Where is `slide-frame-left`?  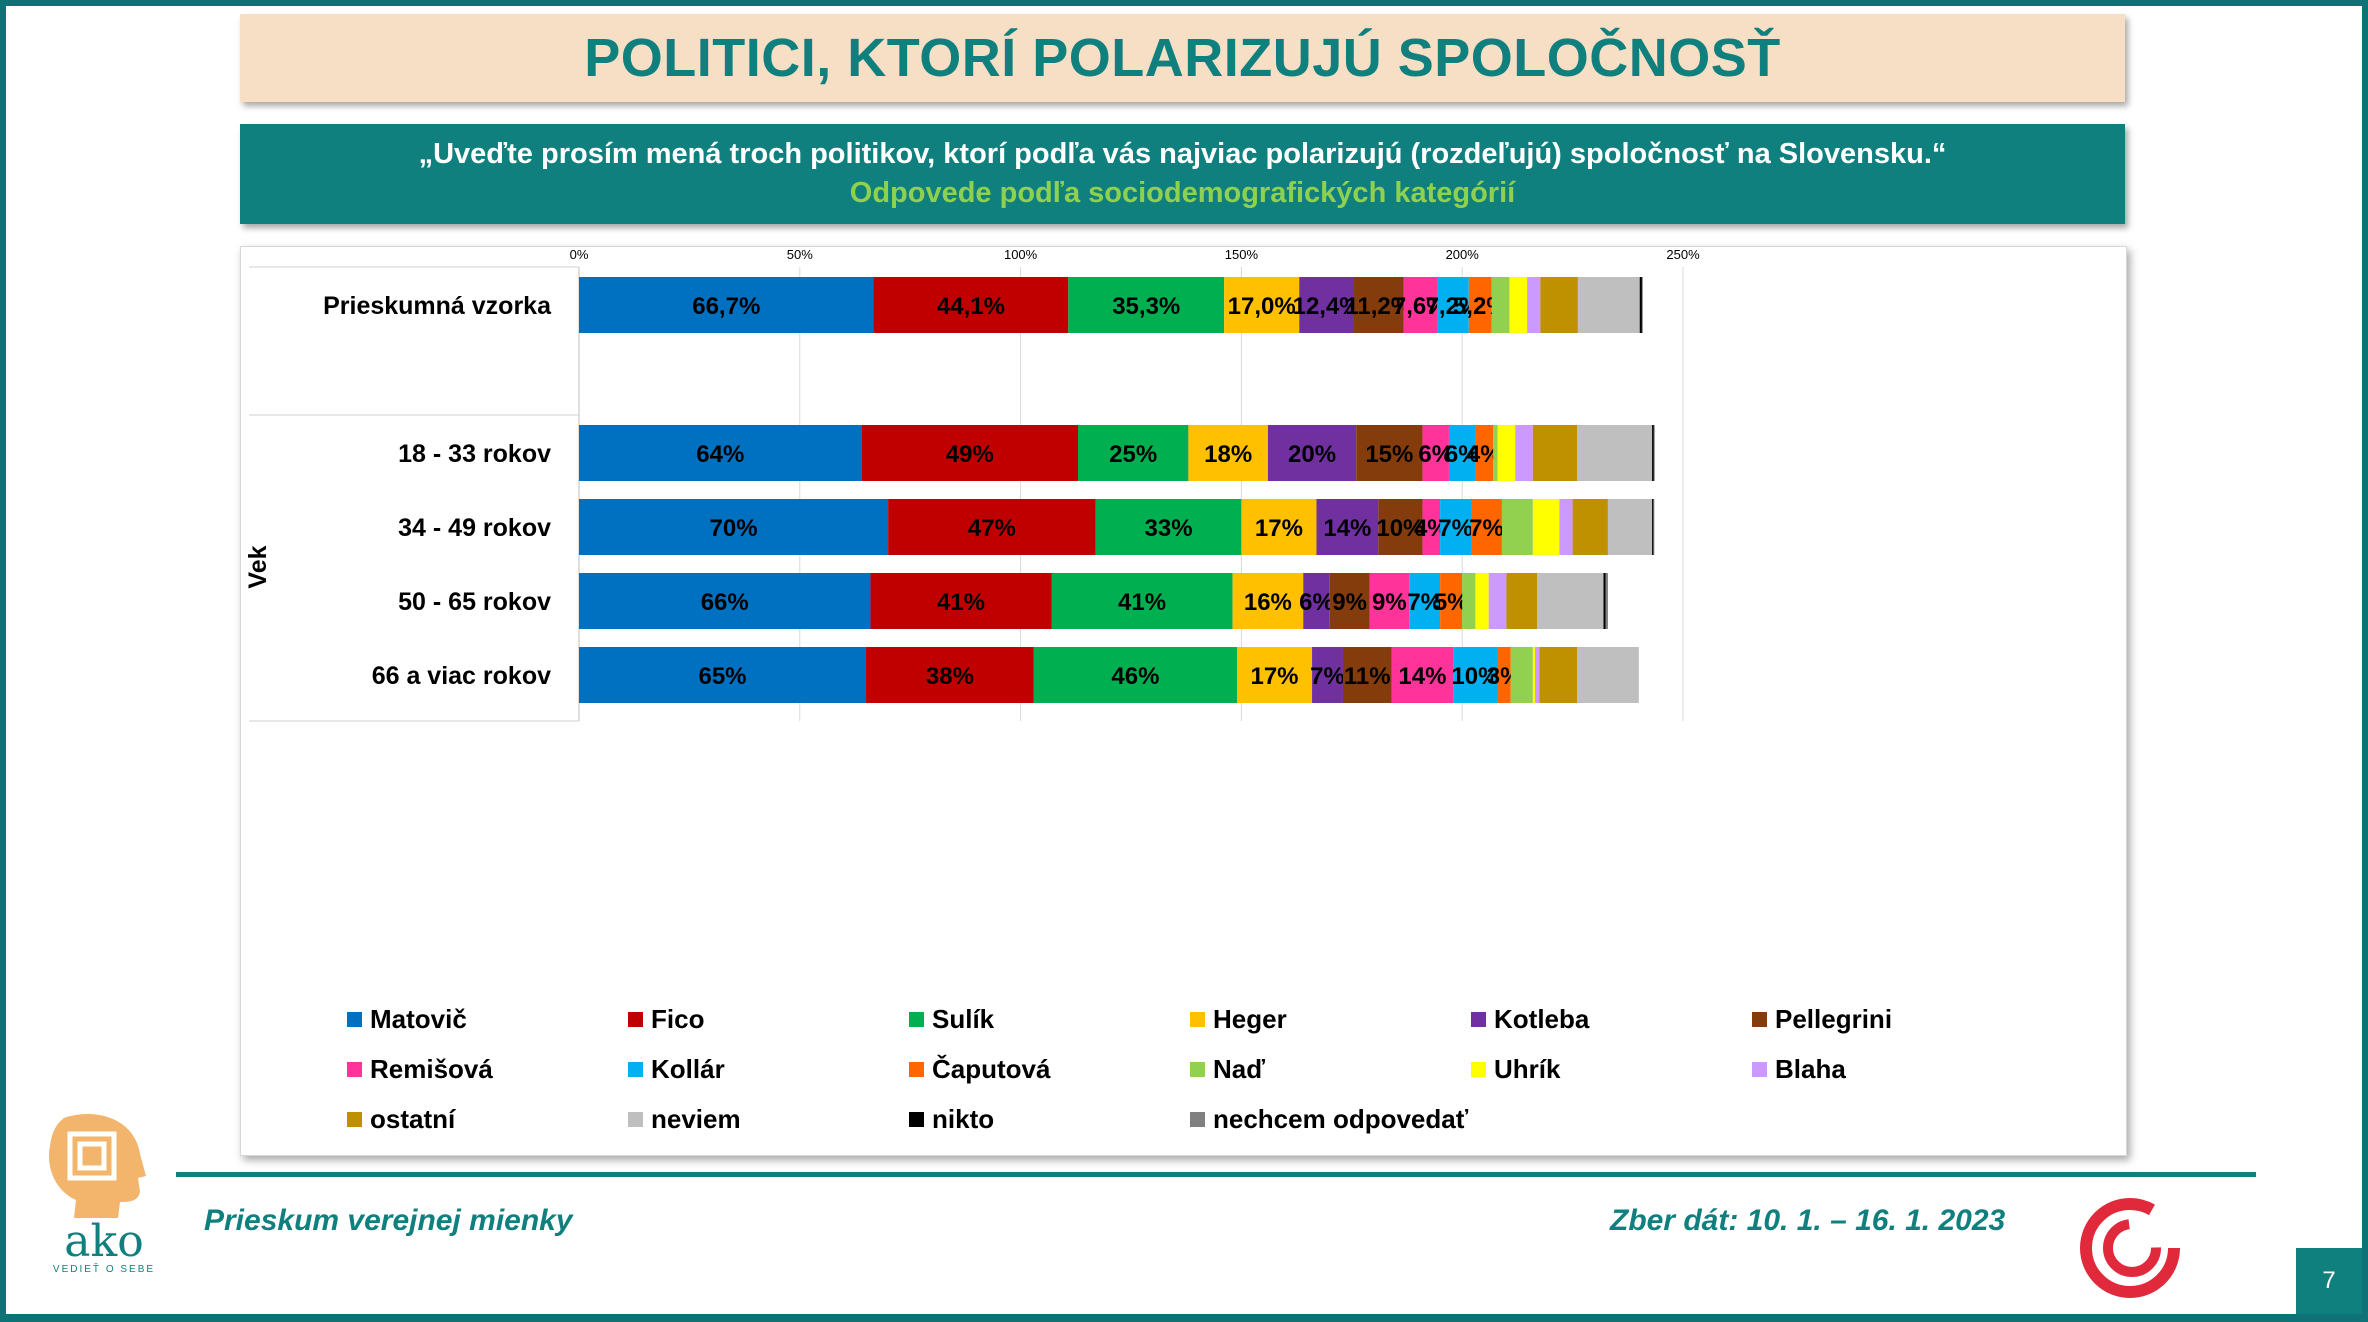 slide-frame-left is located at coordinates (3, 661).